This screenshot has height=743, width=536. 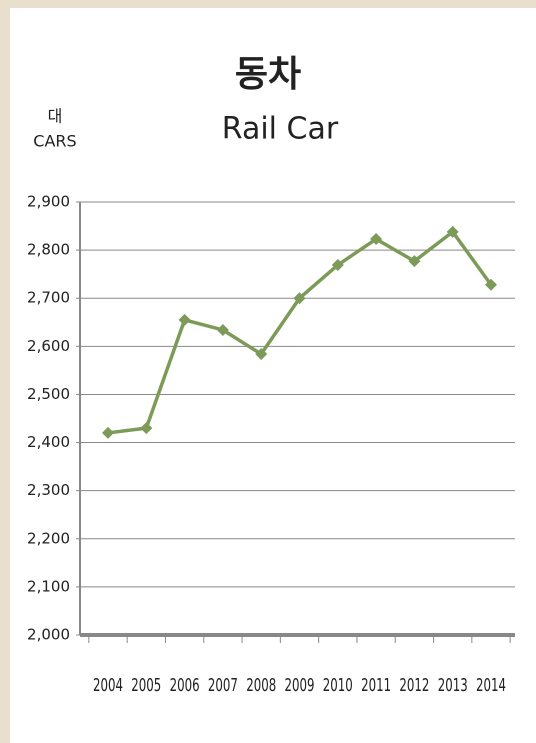 I want to click on y-tick-label: 2,700, so click(x=48, y=298).